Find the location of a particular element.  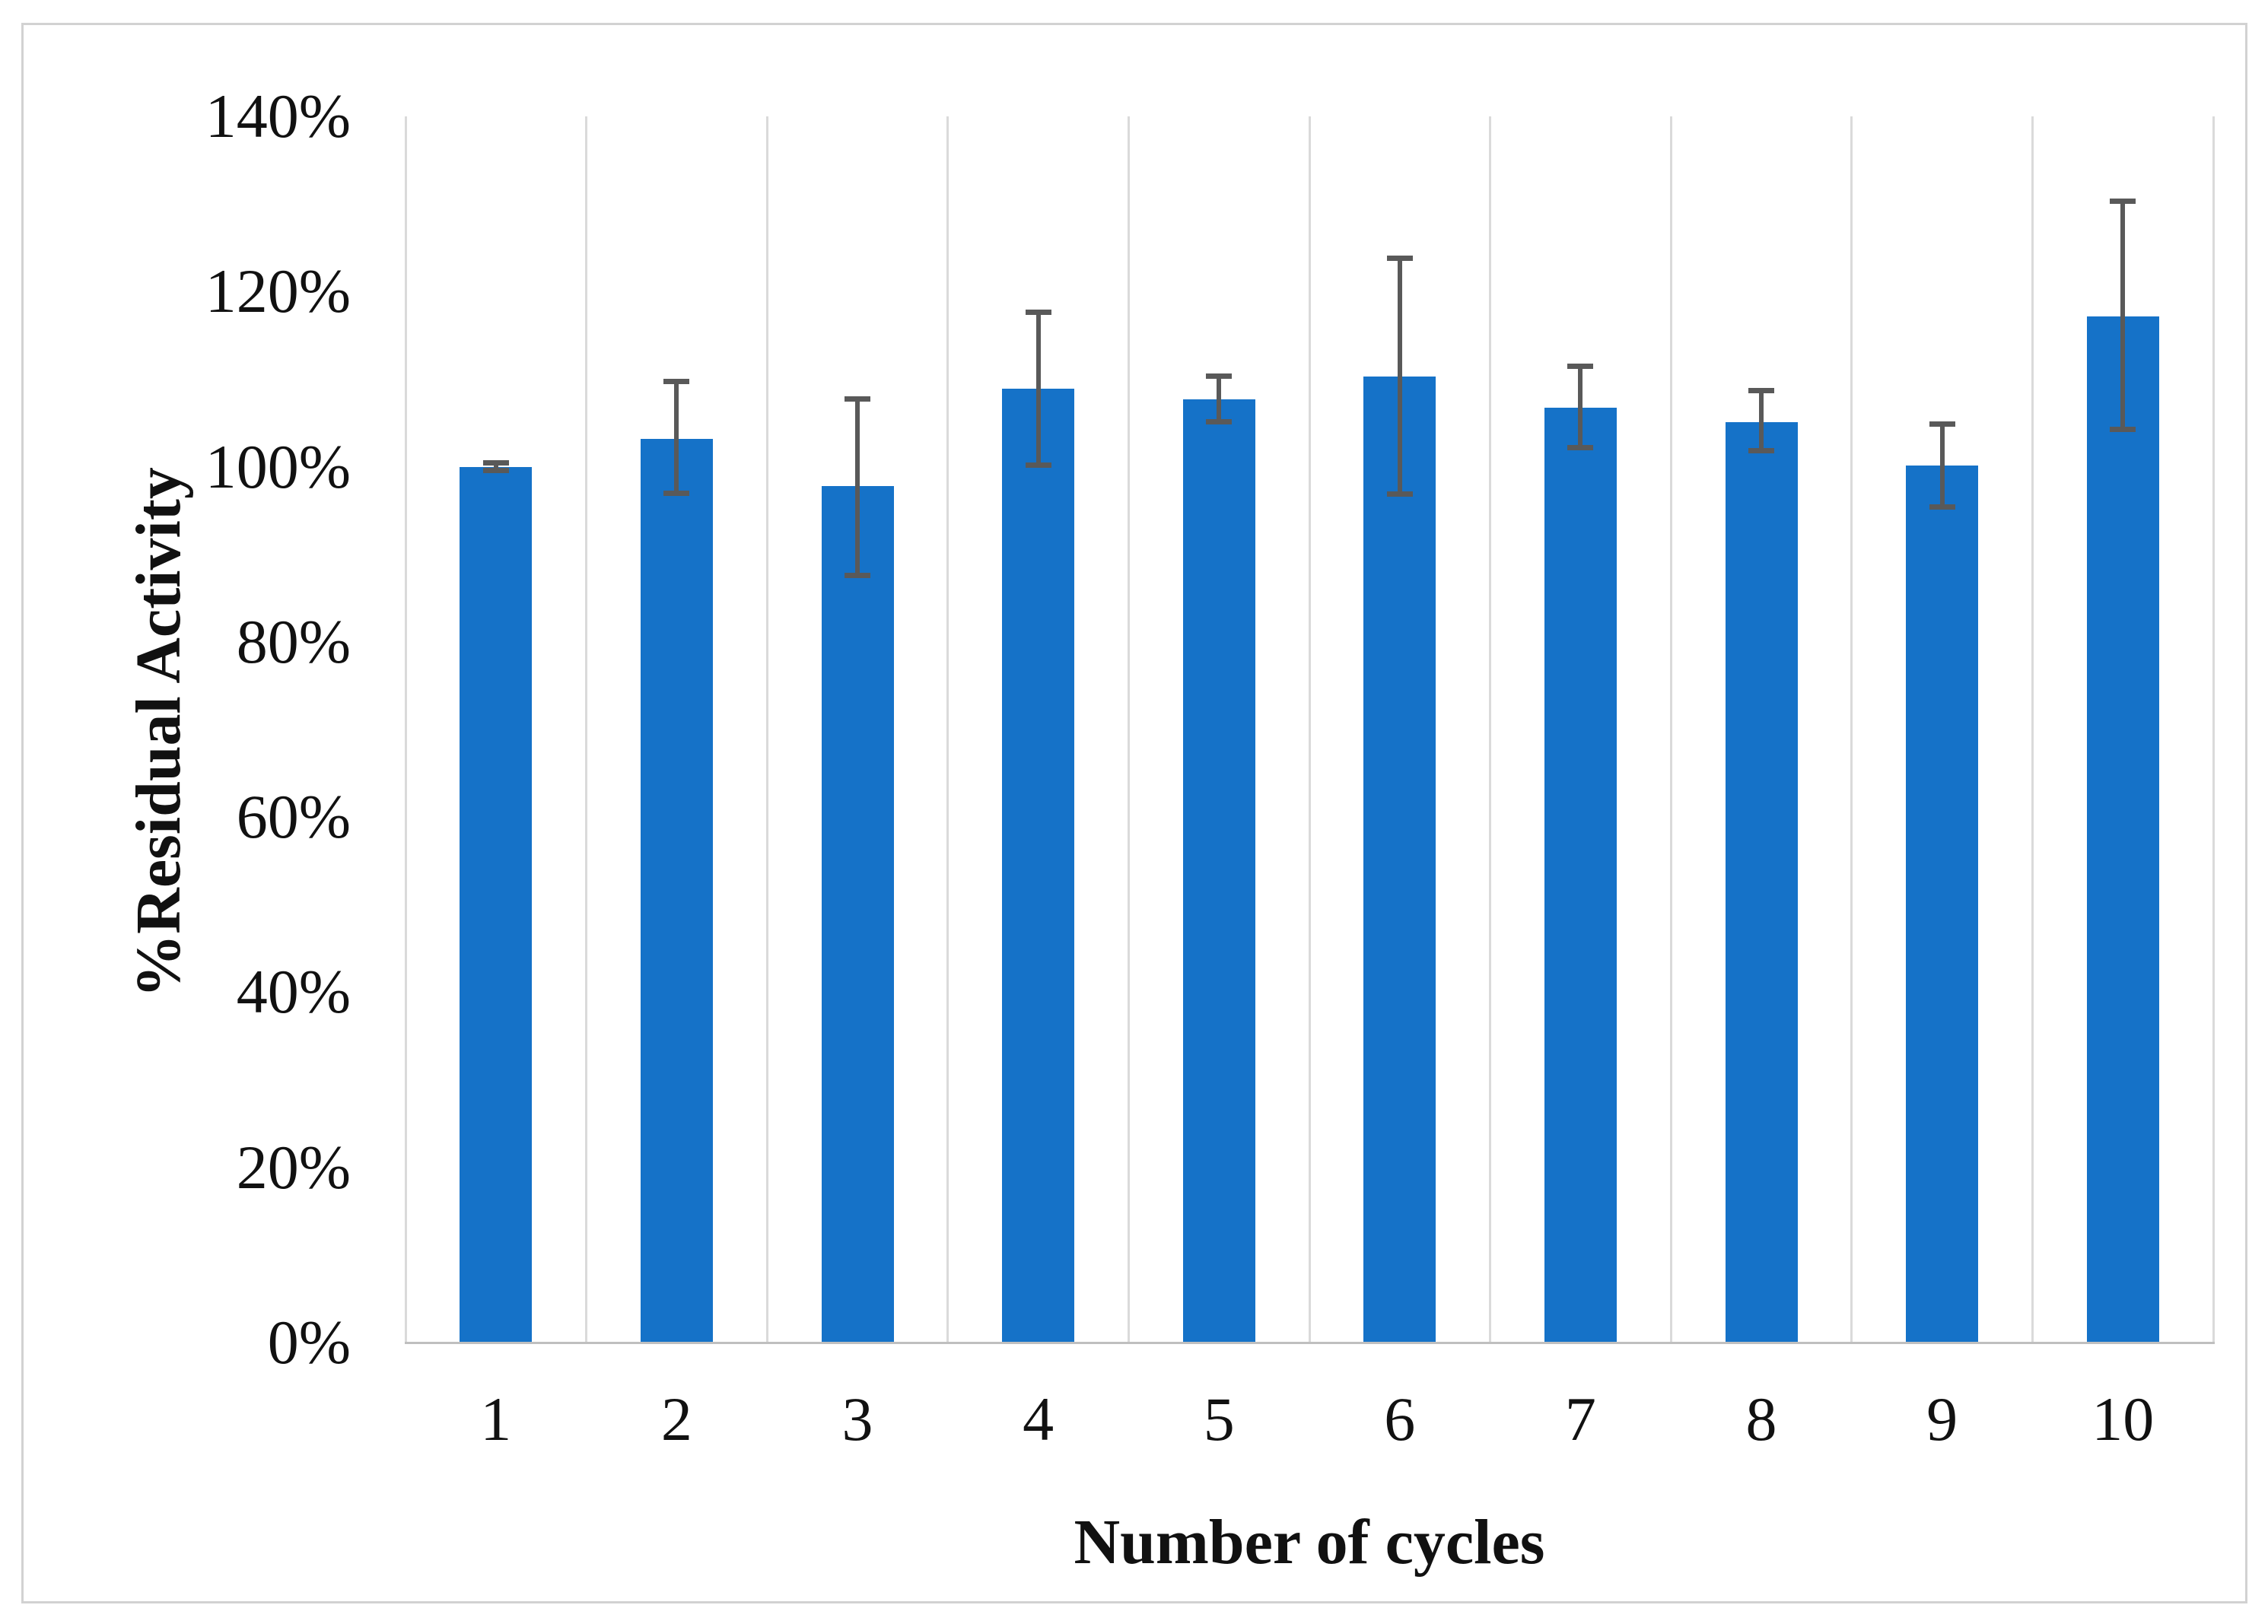

x-tick-label: 4 is located at coordinates (1038, 1419).